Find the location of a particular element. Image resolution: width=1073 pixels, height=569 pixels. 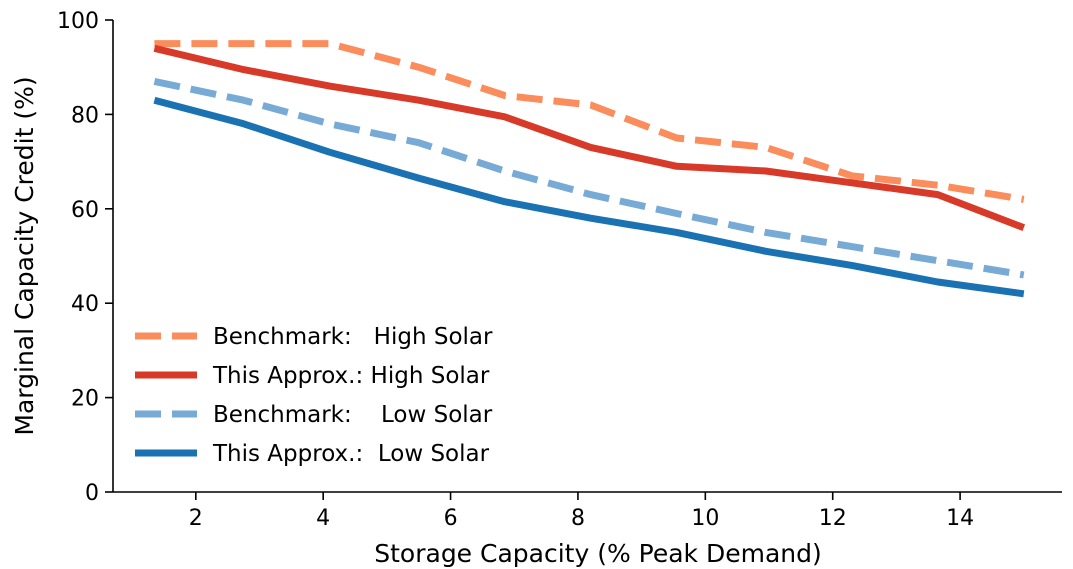

legend-label-1: Benchmark: High Solar is located at coordinates (353, 337).